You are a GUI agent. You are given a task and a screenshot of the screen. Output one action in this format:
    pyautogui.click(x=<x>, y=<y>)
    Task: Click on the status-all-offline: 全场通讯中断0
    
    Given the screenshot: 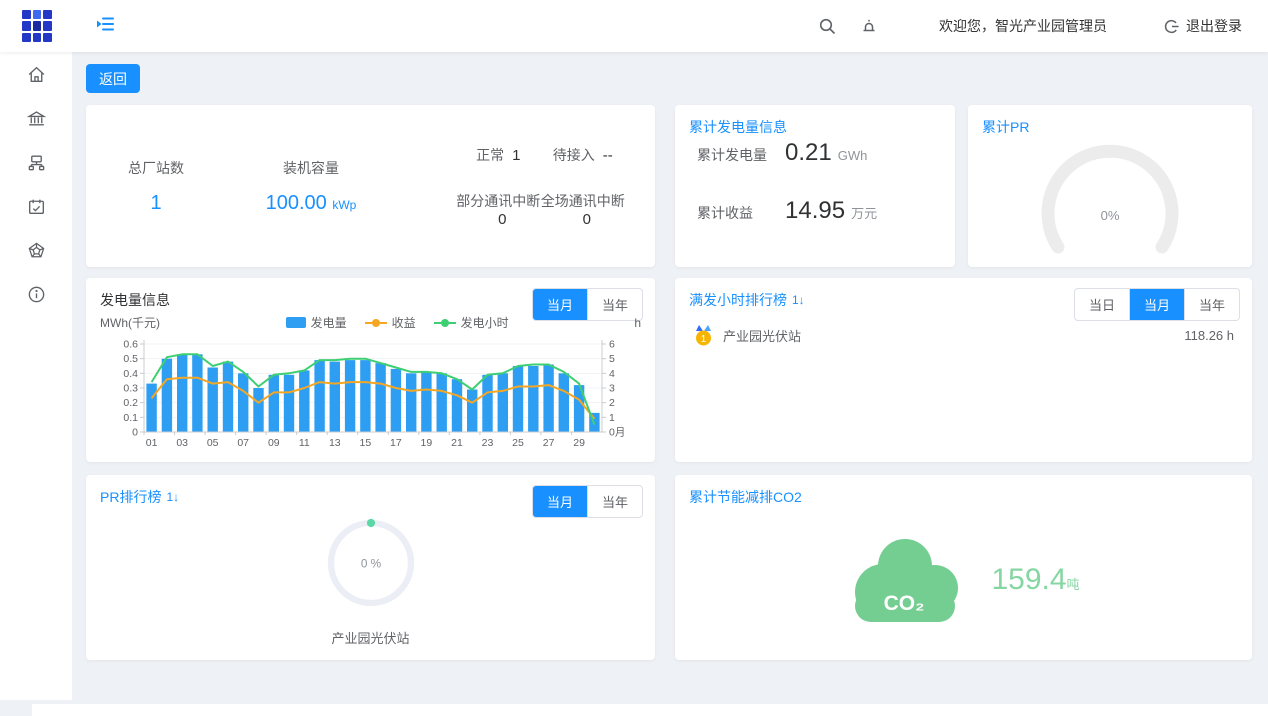 What is the action you would take?
    pyautogui.click(x=582, y=210)
    